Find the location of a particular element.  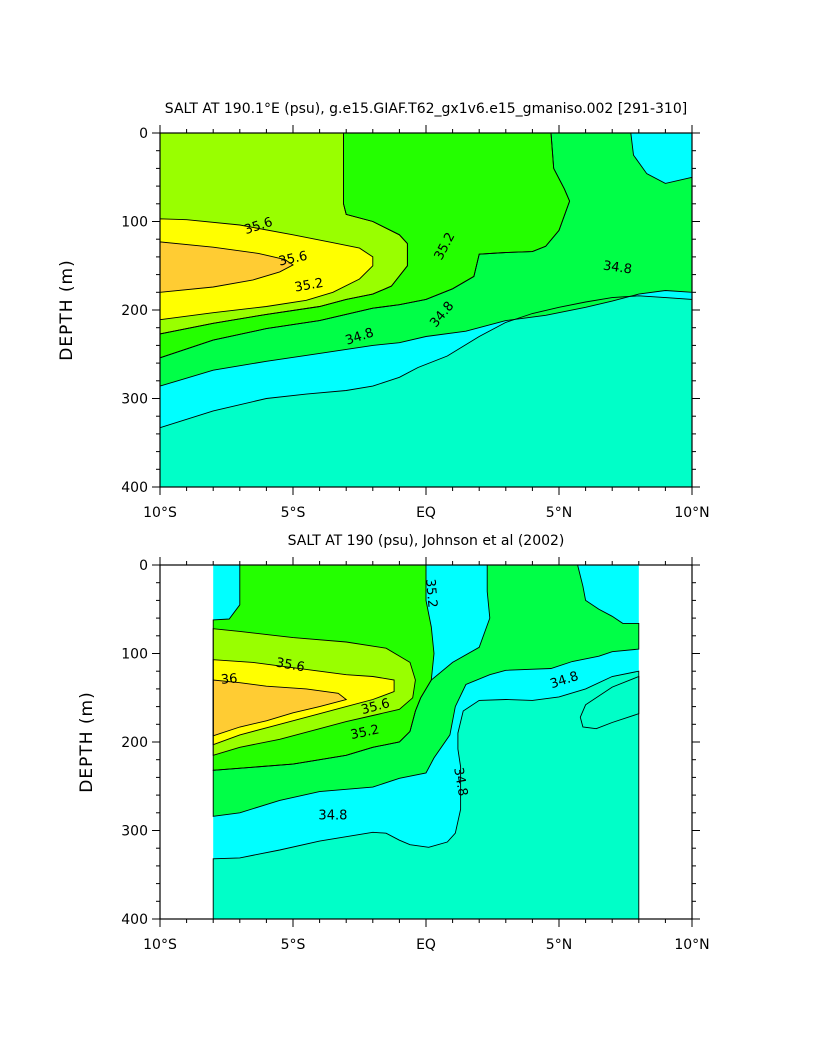

contour-label: 36 is located at coordinates (229, 679).